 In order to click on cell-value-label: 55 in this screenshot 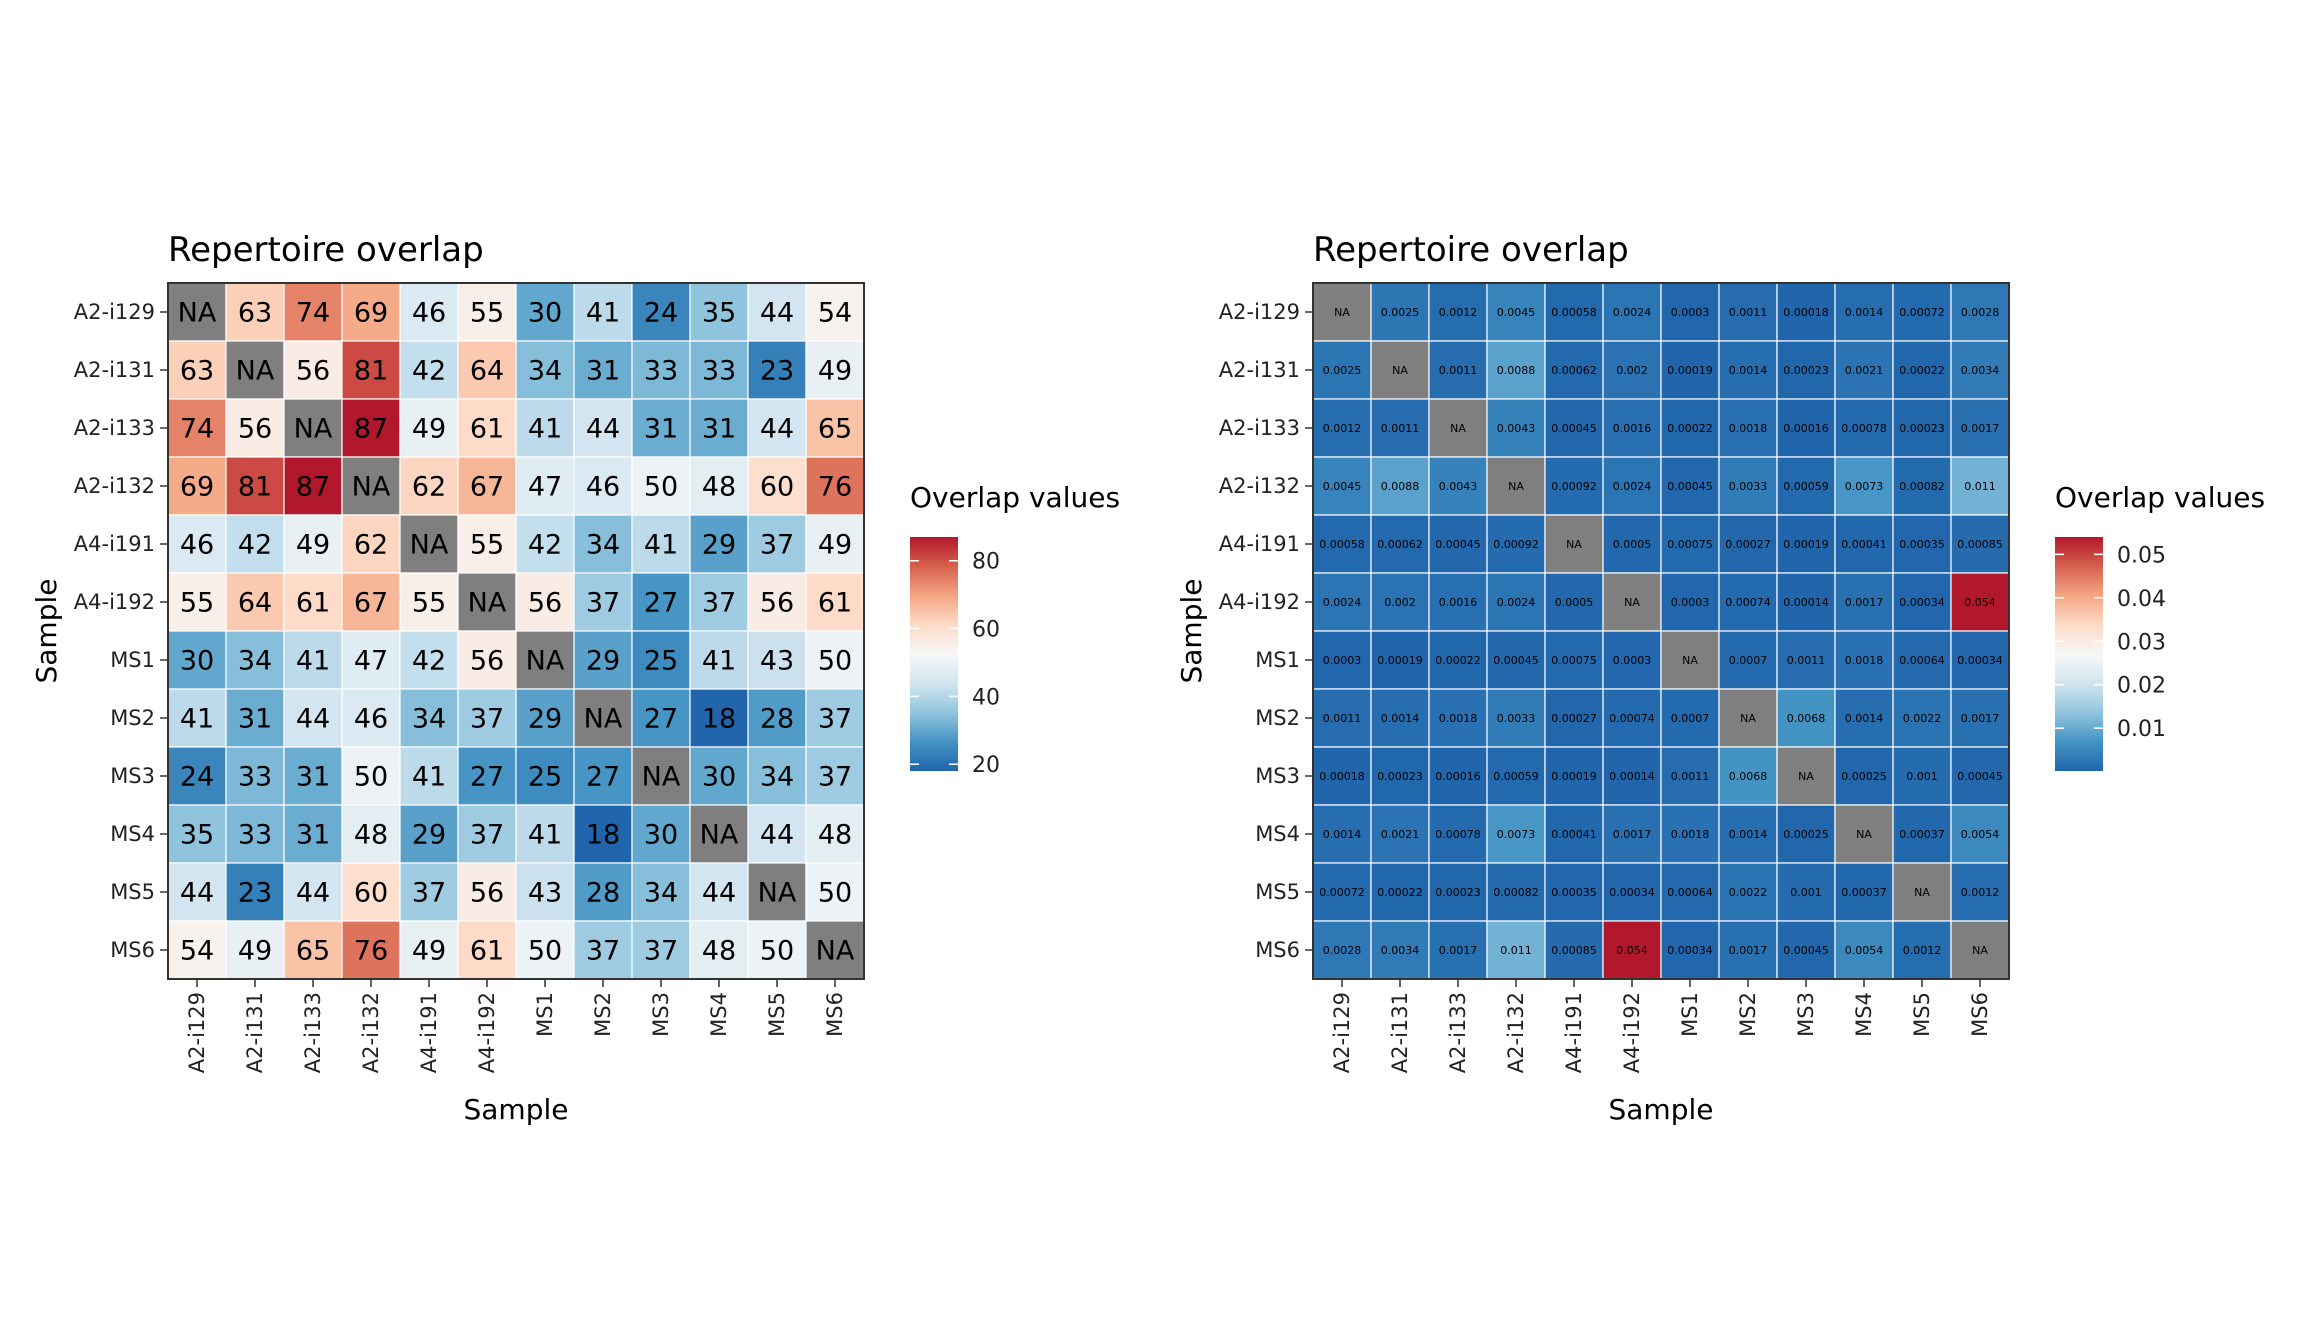, I will do `click(487, 545)`.